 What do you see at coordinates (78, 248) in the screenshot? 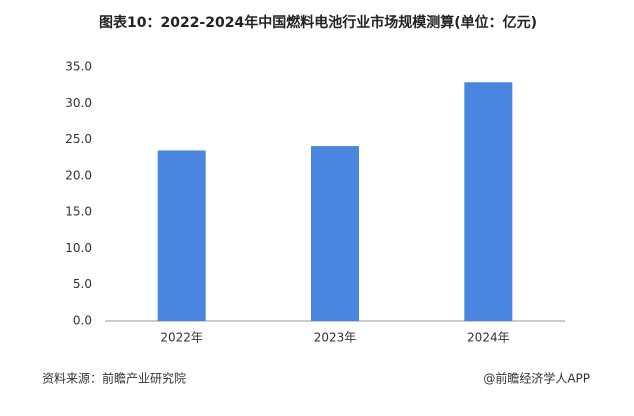
I see `y-tick-label: 10.0` at bounding box center [78, 248].